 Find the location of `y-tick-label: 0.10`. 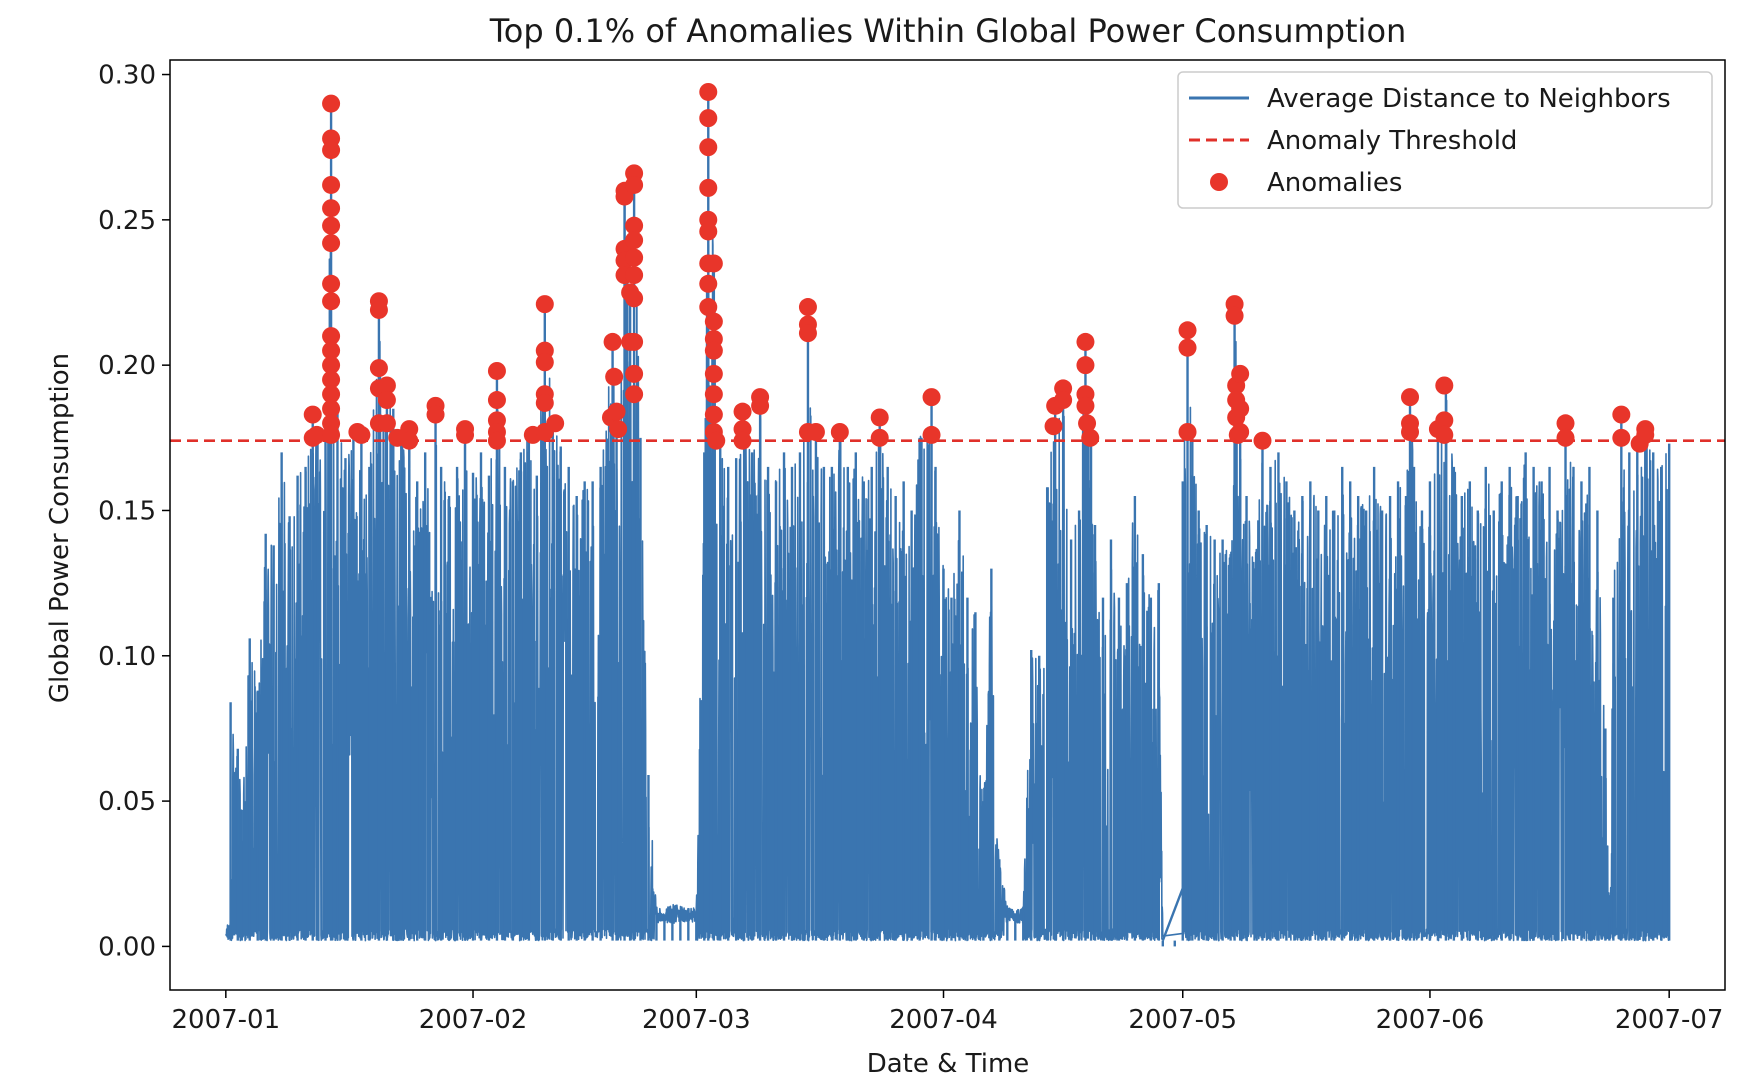

y-tick-label: 0.10 is located at coordinates (127, 657).